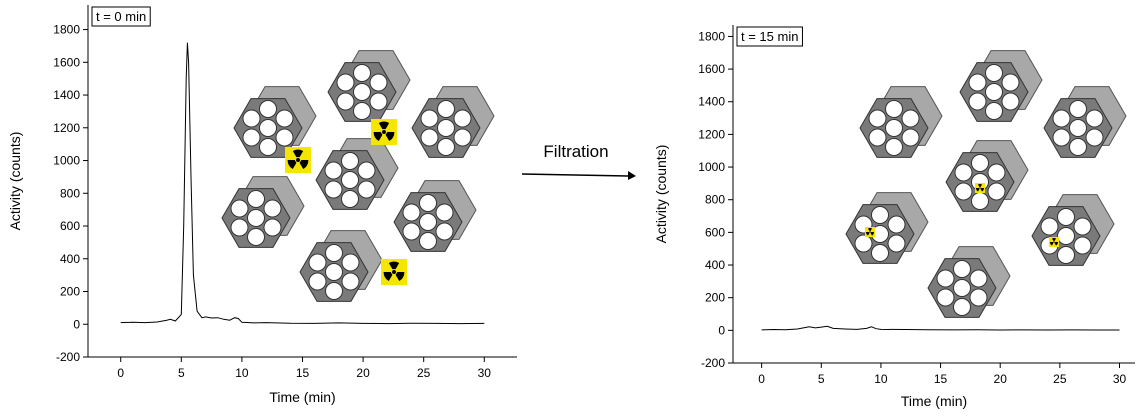 Image resolution: width=1142 pixels, height=419 pixels. I want to click on y-axis-label: Activity (counts), so click(661, 194).